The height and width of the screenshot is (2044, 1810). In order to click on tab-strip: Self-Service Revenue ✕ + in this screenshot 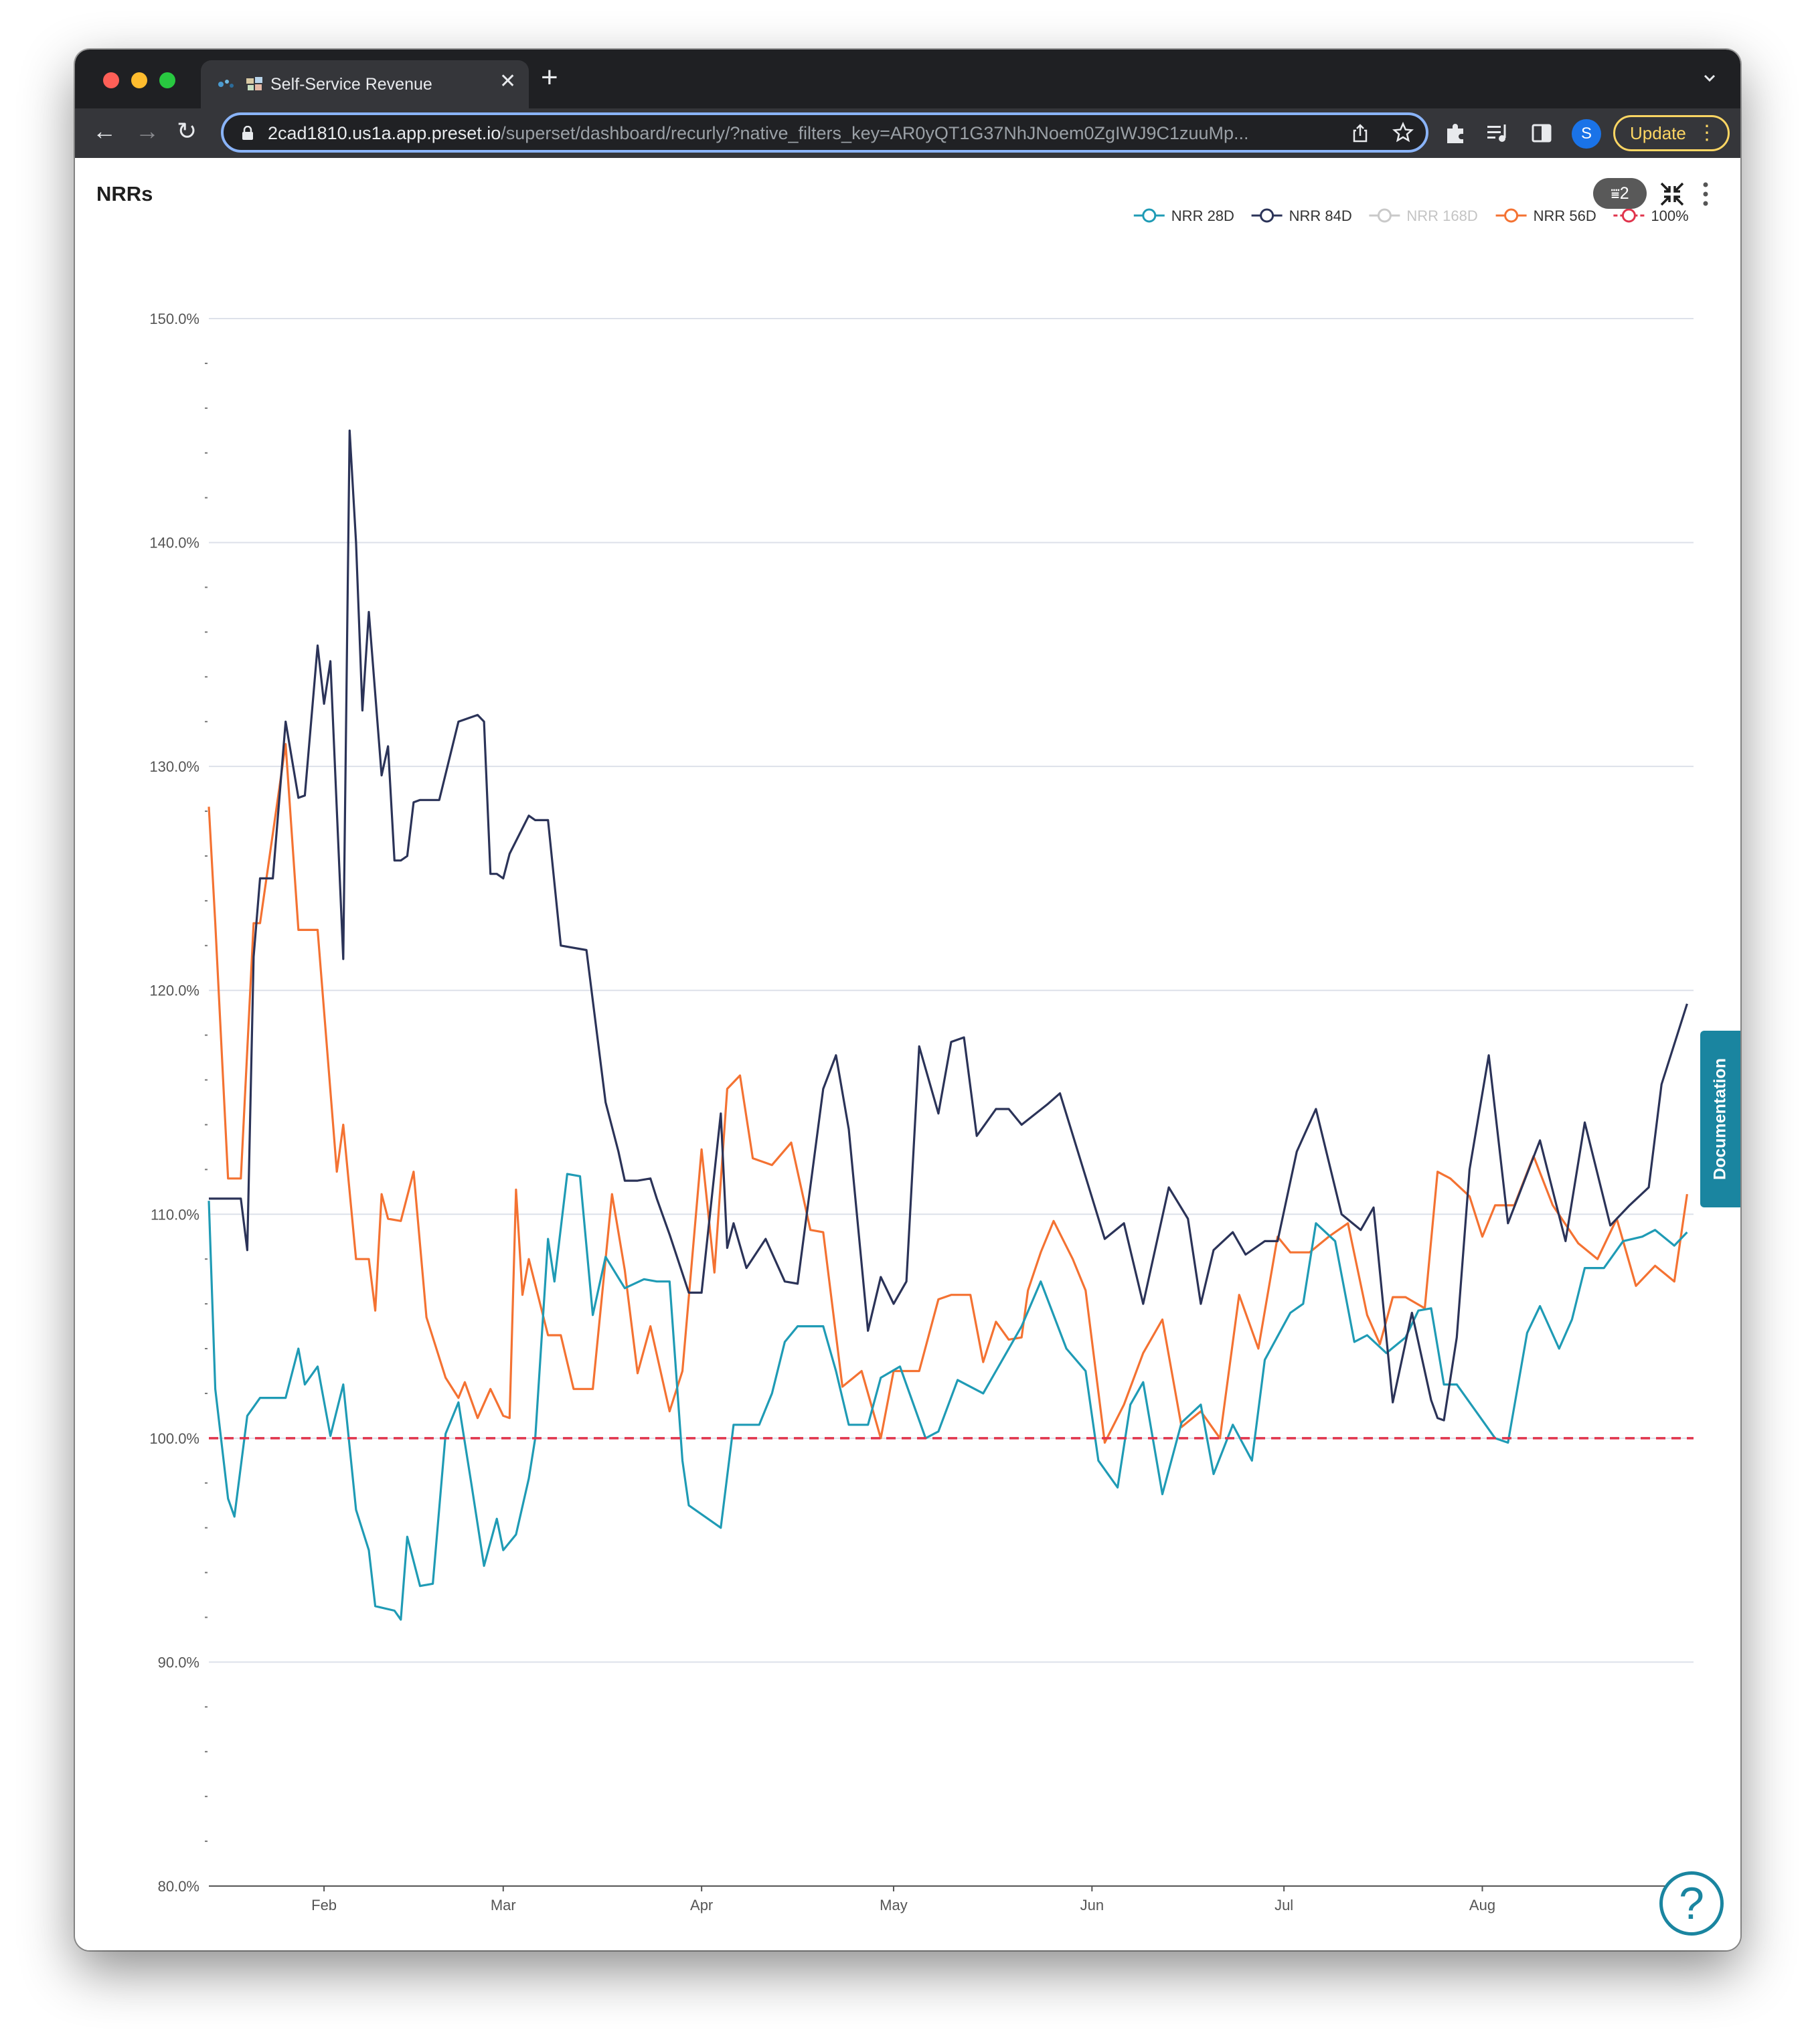, I will do `click(908, 79)`.